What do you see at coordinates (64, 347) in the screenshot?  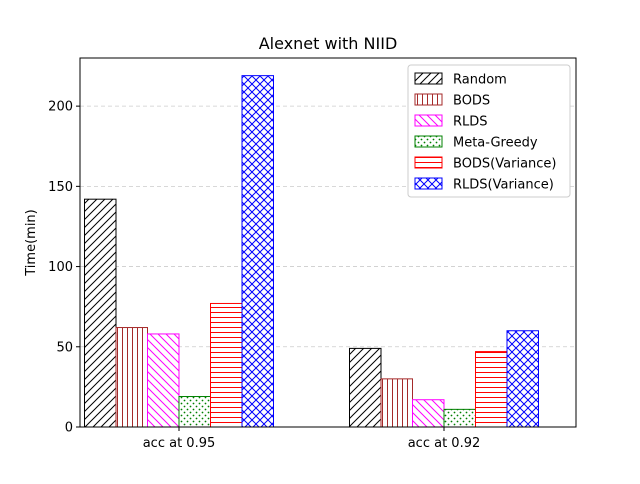 I see `y-tick-label: 50` at bounding box center [64, 347].